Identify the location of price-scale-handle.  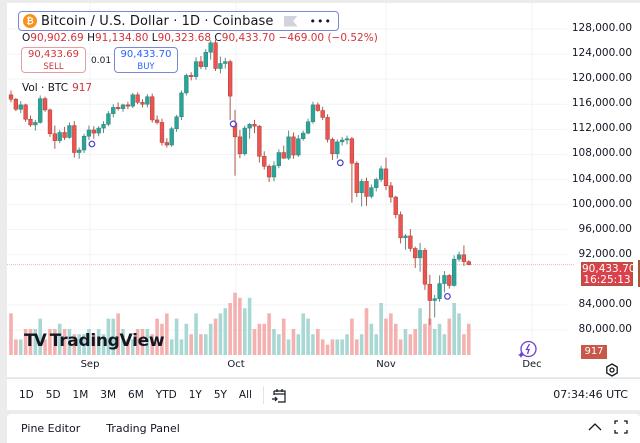
(639, 273).